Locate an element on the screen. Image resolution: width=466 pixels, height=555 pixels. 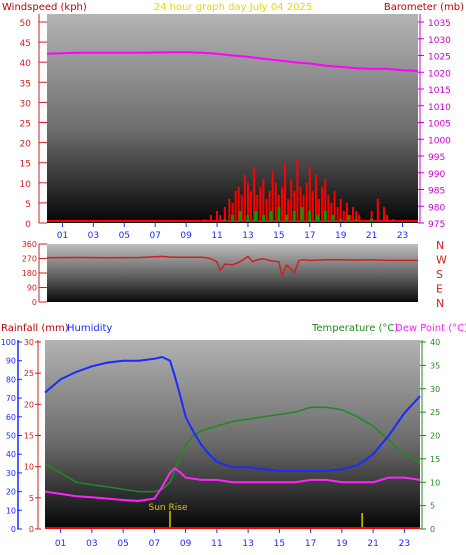
x-tick-label: 03 is located at coordinates (93, 236).